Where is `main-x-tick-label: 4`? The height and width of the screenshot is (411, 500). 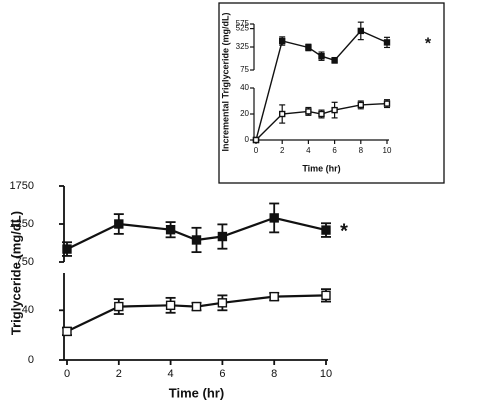
main-x-tick-label: 4 is located at coordinates (171, 374).